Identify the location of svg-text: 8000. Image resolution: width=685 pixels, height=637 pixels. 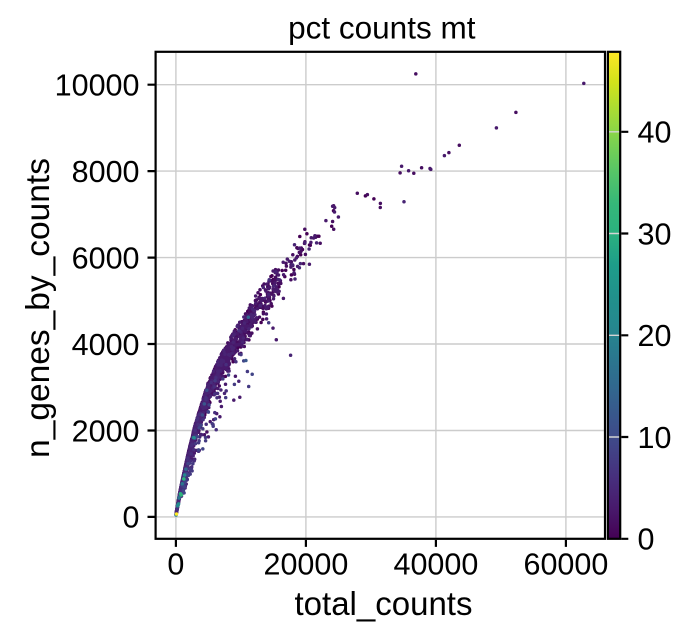
(106, 172).